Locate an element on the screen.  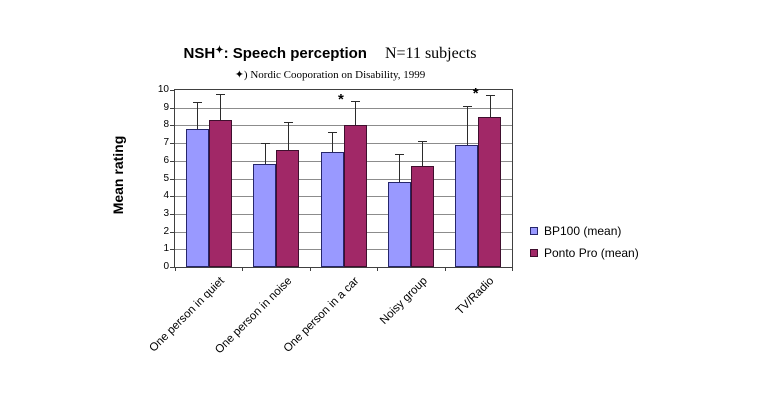
y-tick-label: 9 is located at coordinates (166, 107).